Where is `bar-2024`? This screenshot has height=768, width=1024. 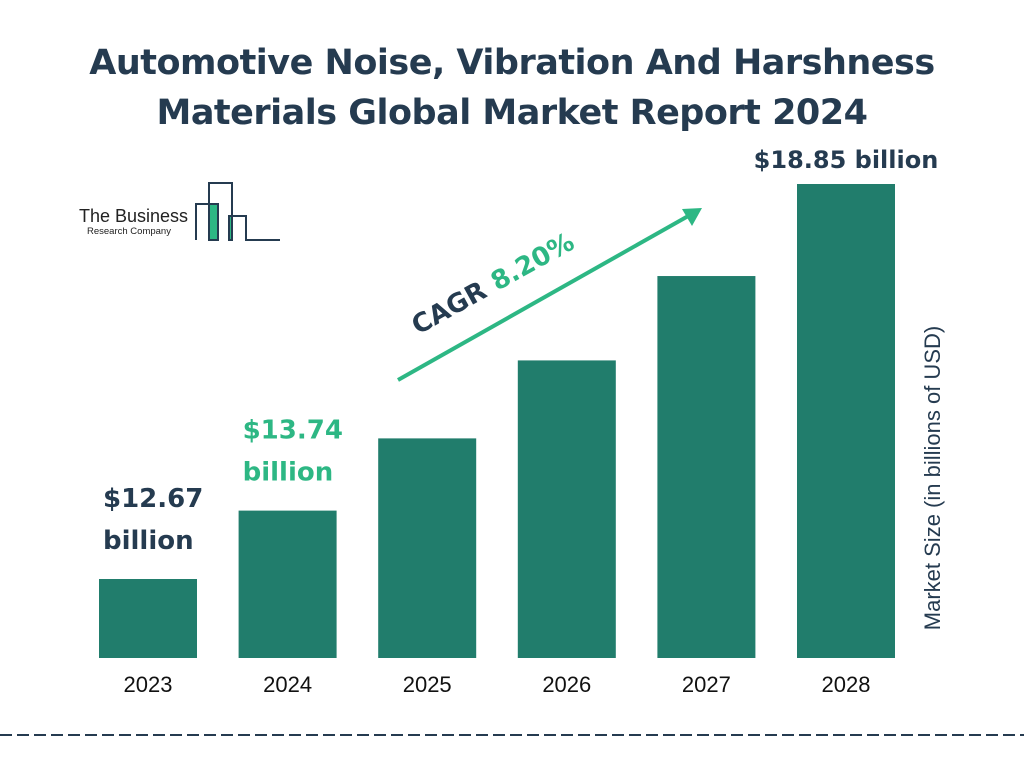 bar-2024 is located at coordinates (287, 584).